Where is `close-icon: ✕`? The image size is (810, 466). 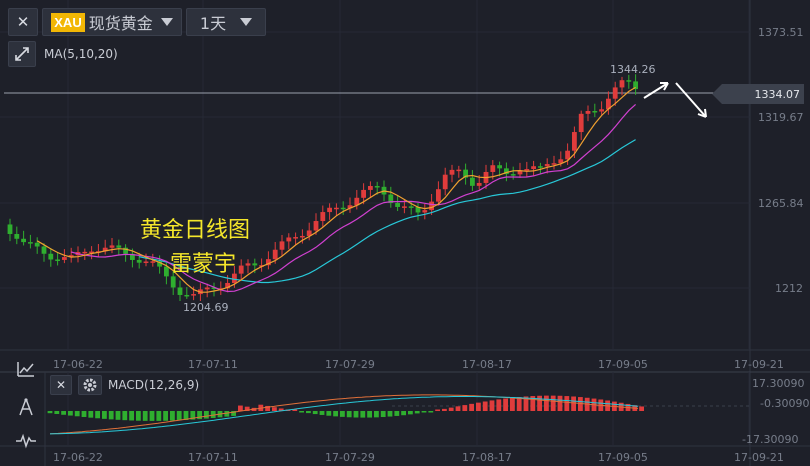
close-icon: ✕ is located at coordinates (61, 385).